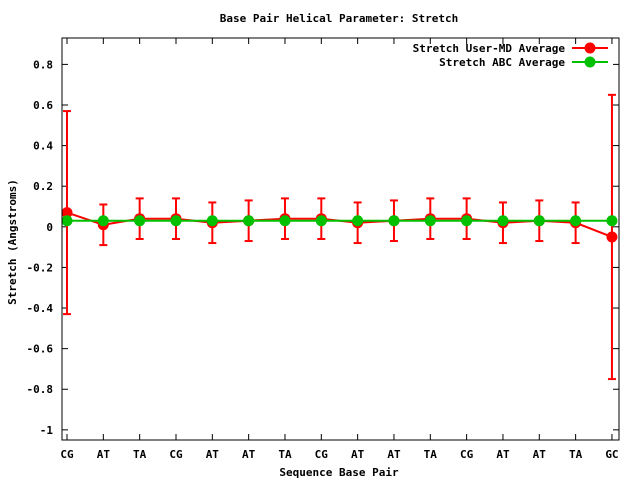  I want to click on x-axis-label: Sequence Base Pair, so click(339, 472).